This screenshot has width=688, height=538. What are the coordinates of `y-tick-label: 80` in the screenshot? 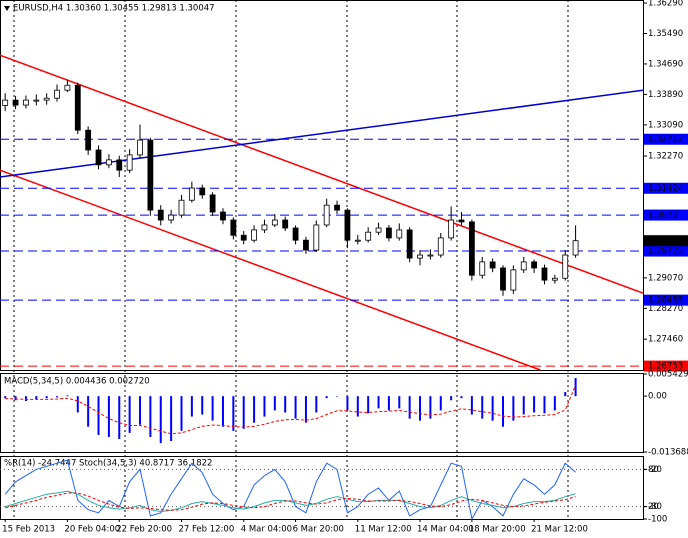 It's located at (653, 470).